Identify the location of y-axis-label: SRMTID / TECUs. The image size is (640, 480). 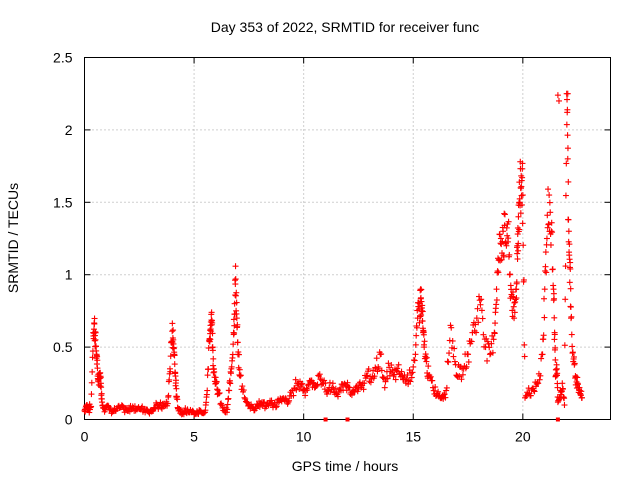
(13, 238).